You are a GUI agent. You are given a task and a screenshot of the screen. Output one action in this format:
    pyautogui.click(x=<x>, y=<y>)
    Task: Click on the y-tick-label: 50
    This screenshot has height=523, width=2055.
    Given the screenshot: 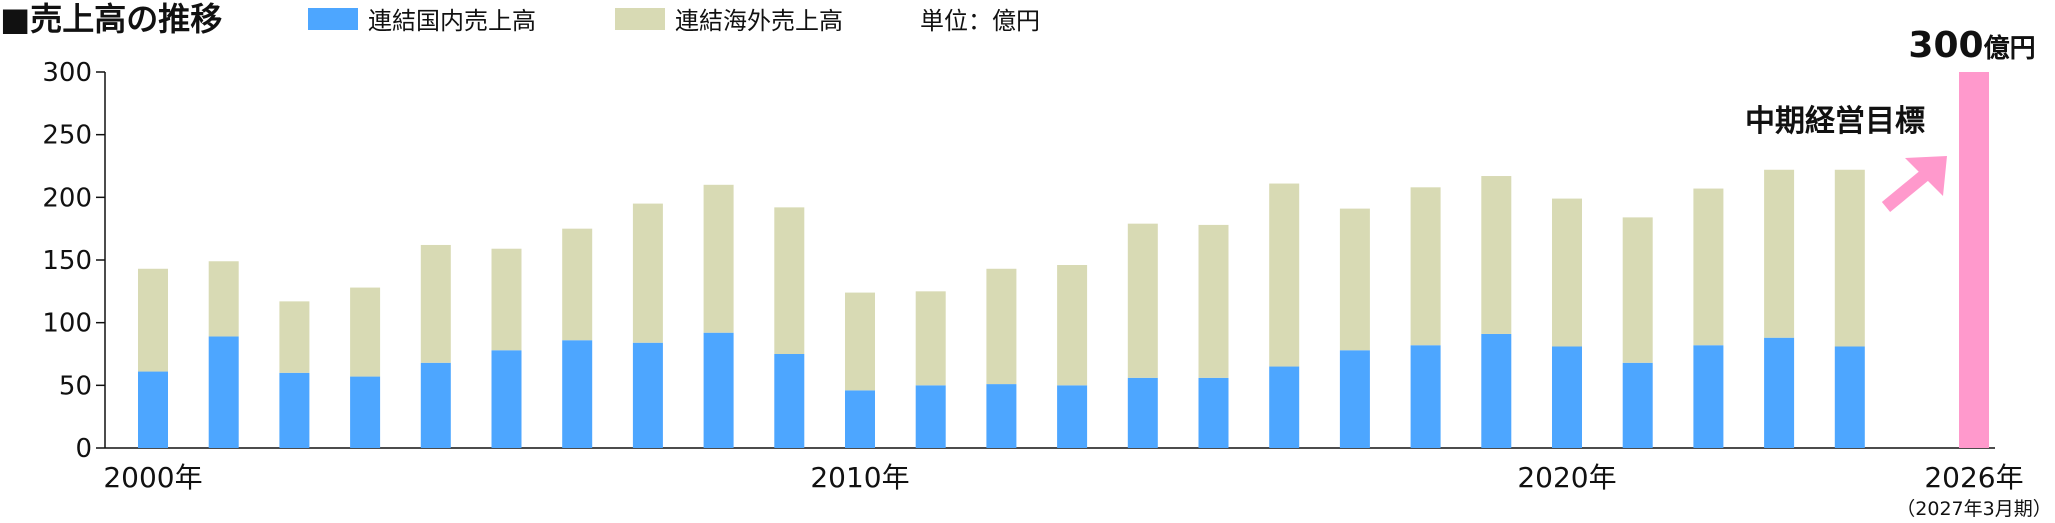 What is the action you would take?
    pyautogui.click(x=75, y=386)
    